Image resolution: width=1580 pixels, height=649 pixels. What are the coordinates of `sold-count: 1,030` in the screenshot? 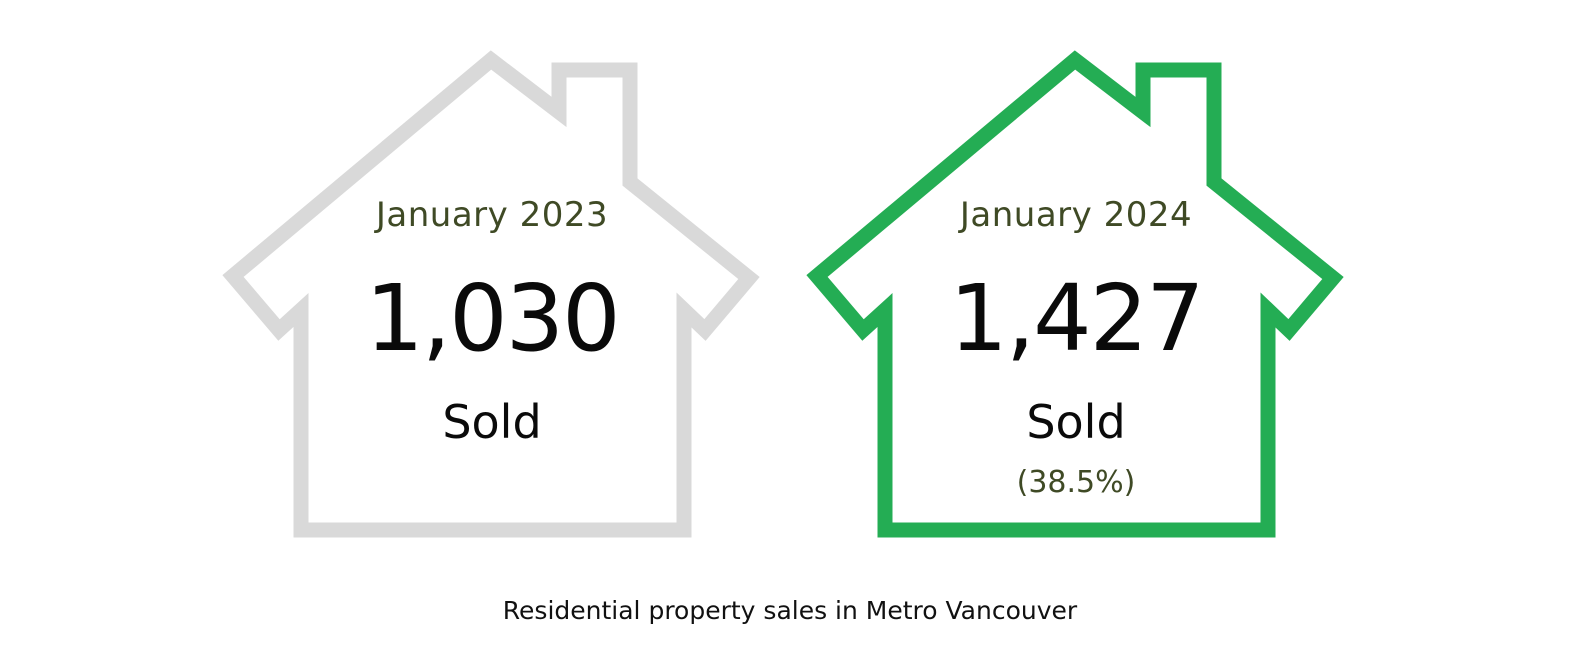 It's located at (492, 318).